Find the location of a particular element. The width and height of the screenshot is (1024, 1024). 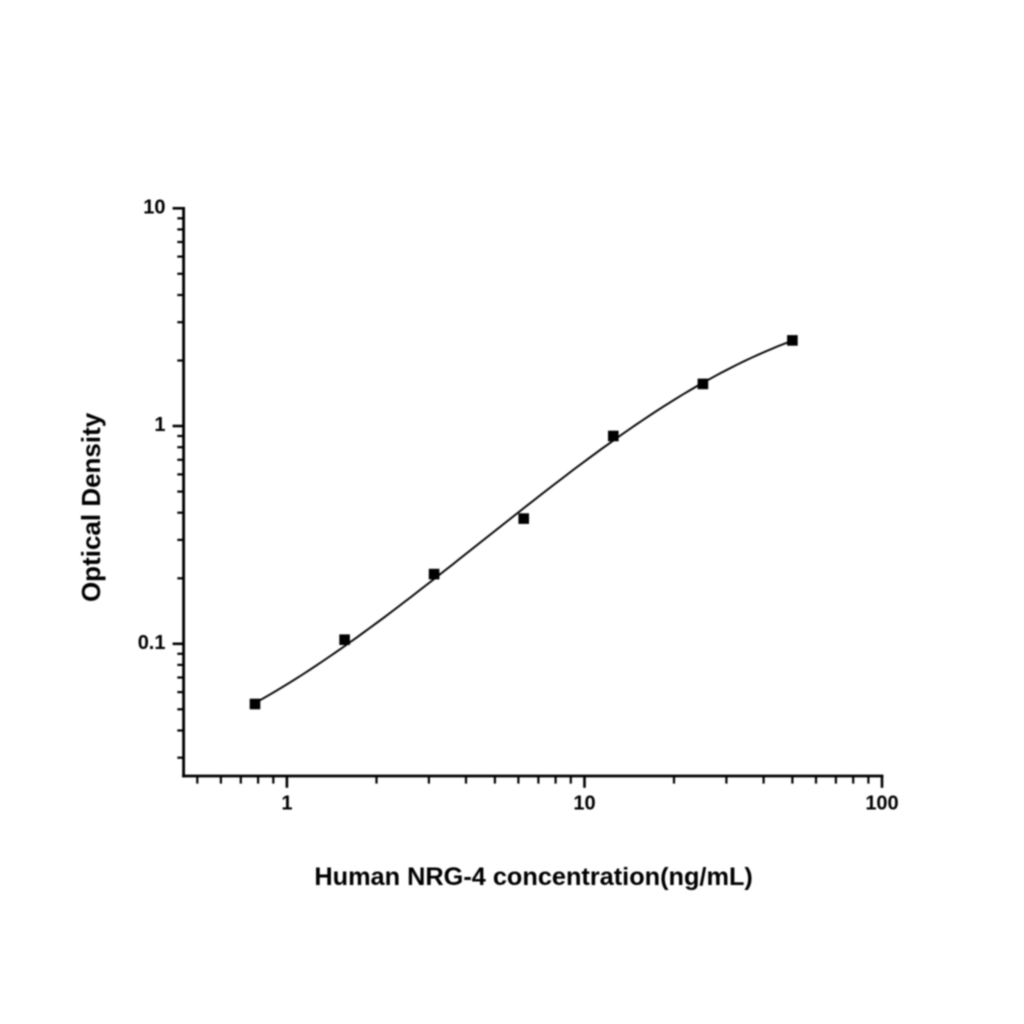

svg-text:Human NRG-4 concentration(ng/m: Human NRG-4 concentration(ng/mL) is located at coordinates (533, 877).